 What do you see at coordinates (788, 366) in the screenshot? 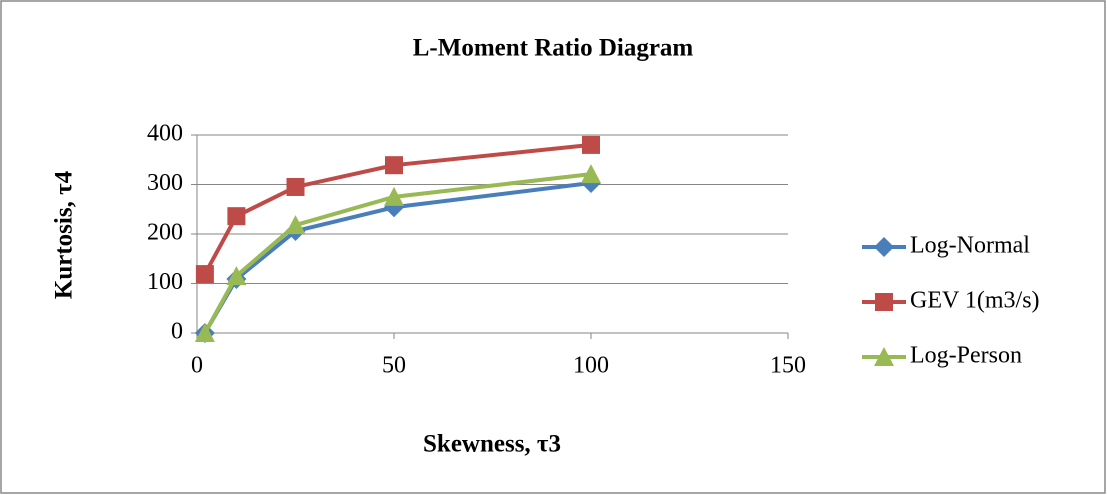
I see `x-tick-label: 150` at bounding box center [788, 366].